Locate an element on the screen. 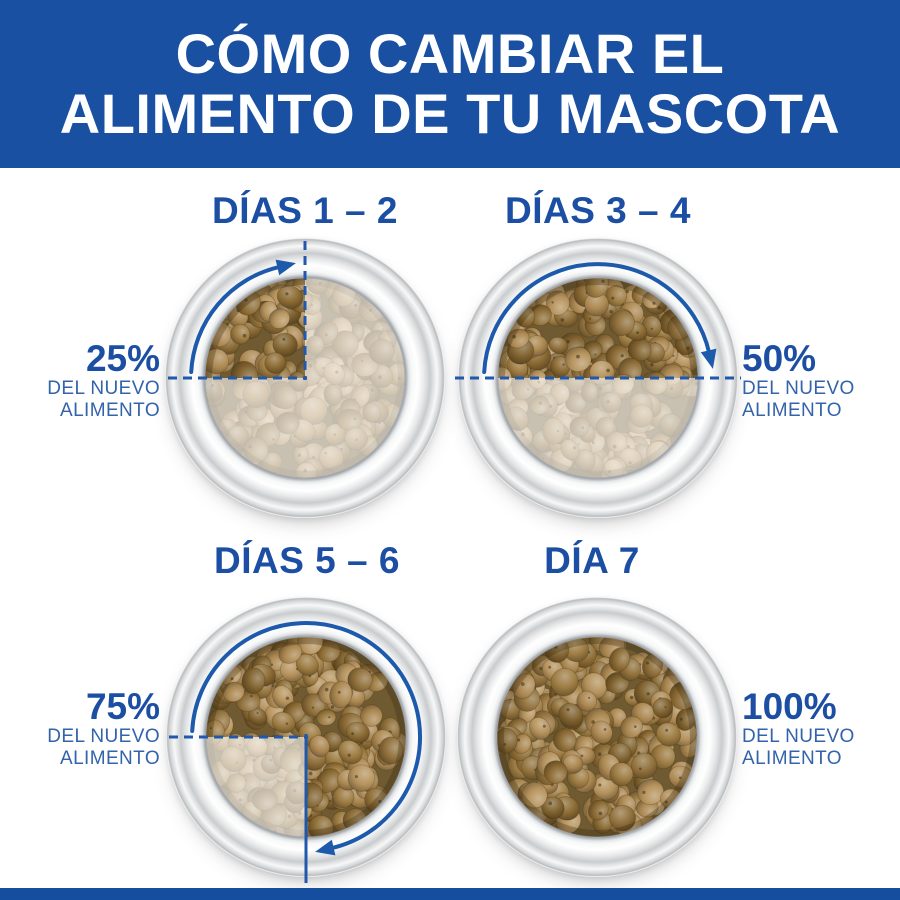  percentage-label: 100% DEL NUEVO ALIMENTO is located at coordinates (798, 729).